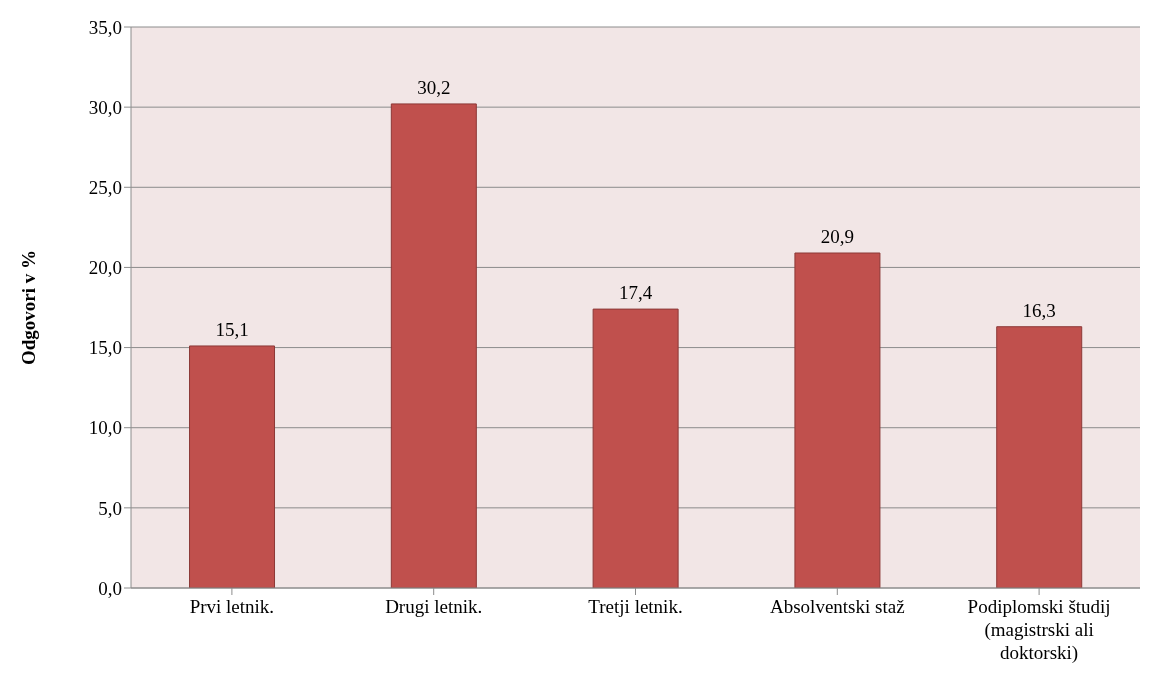 The width and height of the screenshot is (1158, 693). What do you see at coordinates (636, 293) in the screenshot?
I see `data-label: 17,4` at bounding box center [636, 293].